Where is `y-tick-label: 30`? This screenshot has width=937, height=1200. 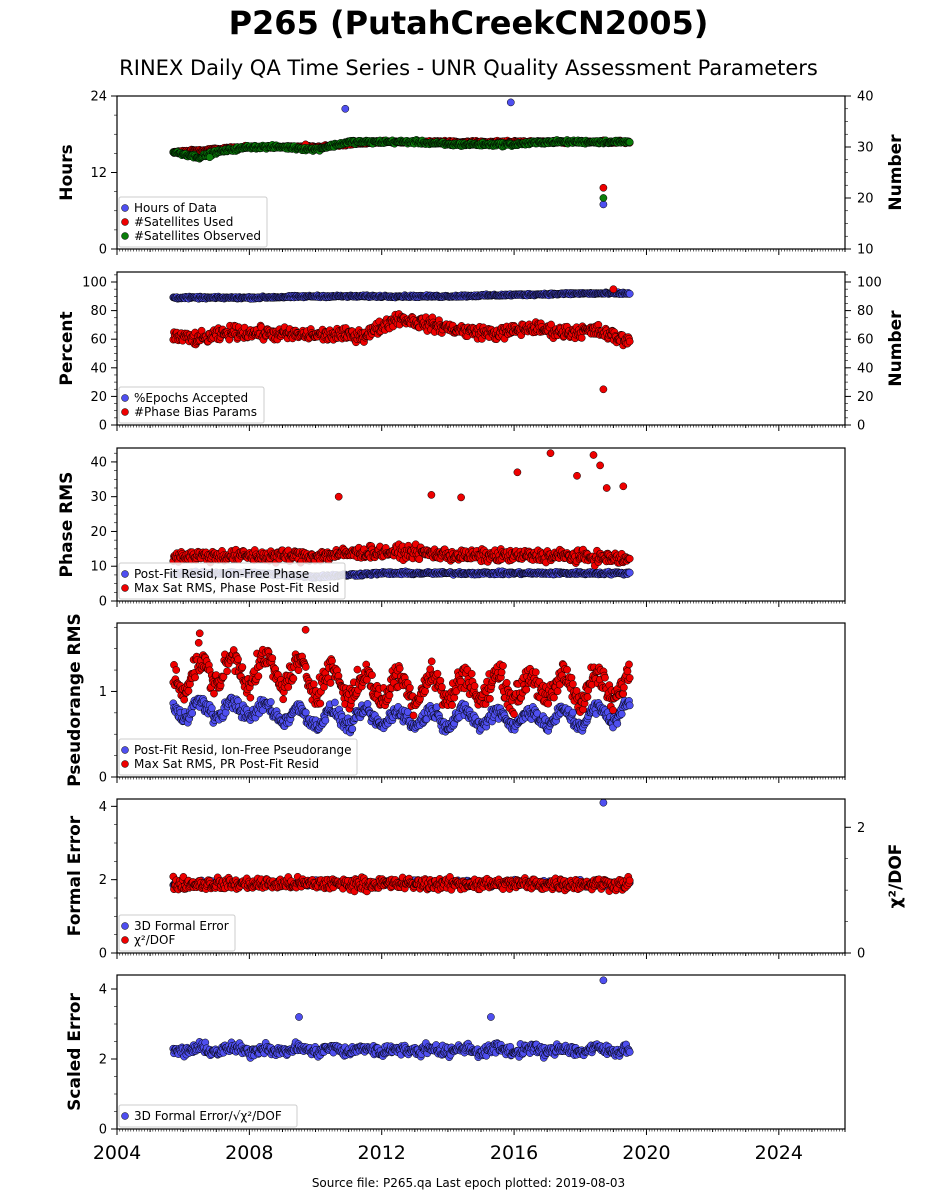 y-tick-label: 30 is located at coordinates (98, 497).